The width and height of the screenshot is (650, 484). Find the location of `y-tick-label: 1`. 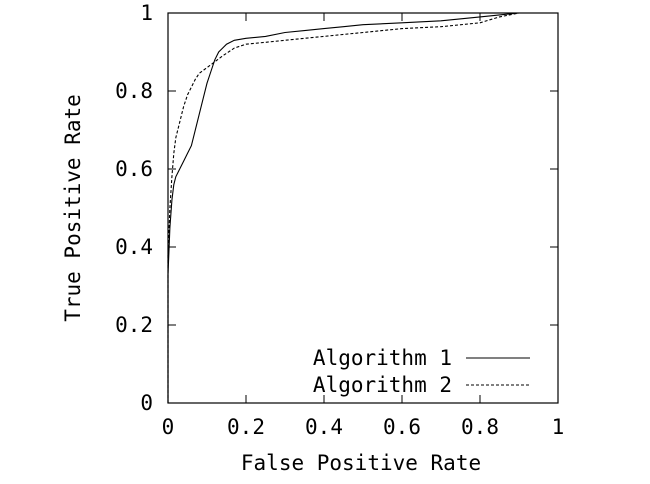

y-tick-label: 1 is located at coordinates (146, 13).